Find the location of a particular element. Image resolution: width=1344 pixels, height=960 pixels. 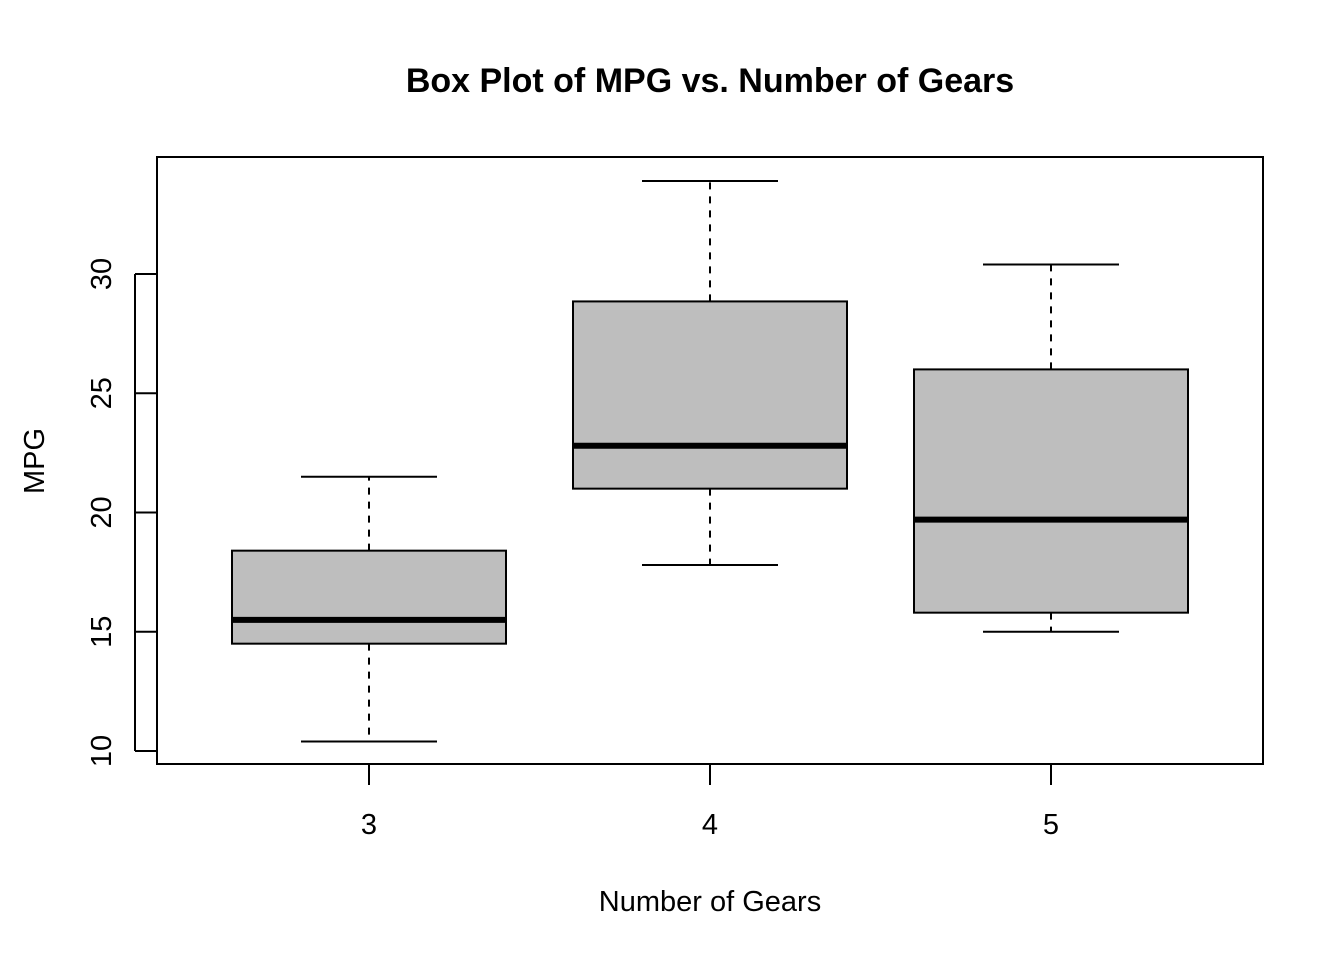

x-tick-label-5: 5 is located at coordinates (1051, 825).